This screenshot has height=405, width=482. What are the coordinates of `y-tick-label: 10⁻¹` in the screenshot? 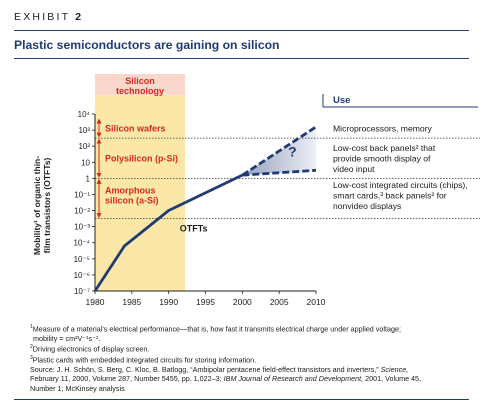 It's located at (82, 194).